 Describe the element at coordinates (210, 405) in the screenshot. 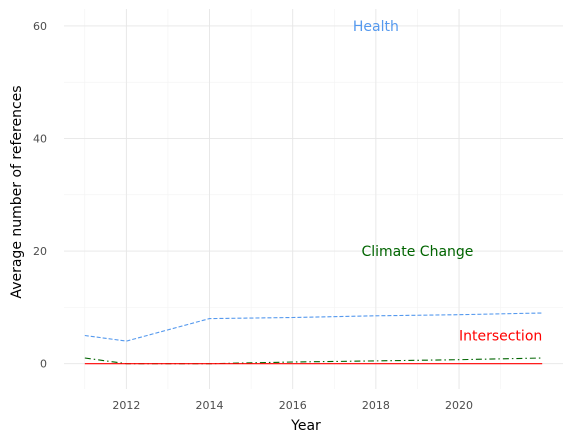

I see `x-tick-label: 2014` at that location.